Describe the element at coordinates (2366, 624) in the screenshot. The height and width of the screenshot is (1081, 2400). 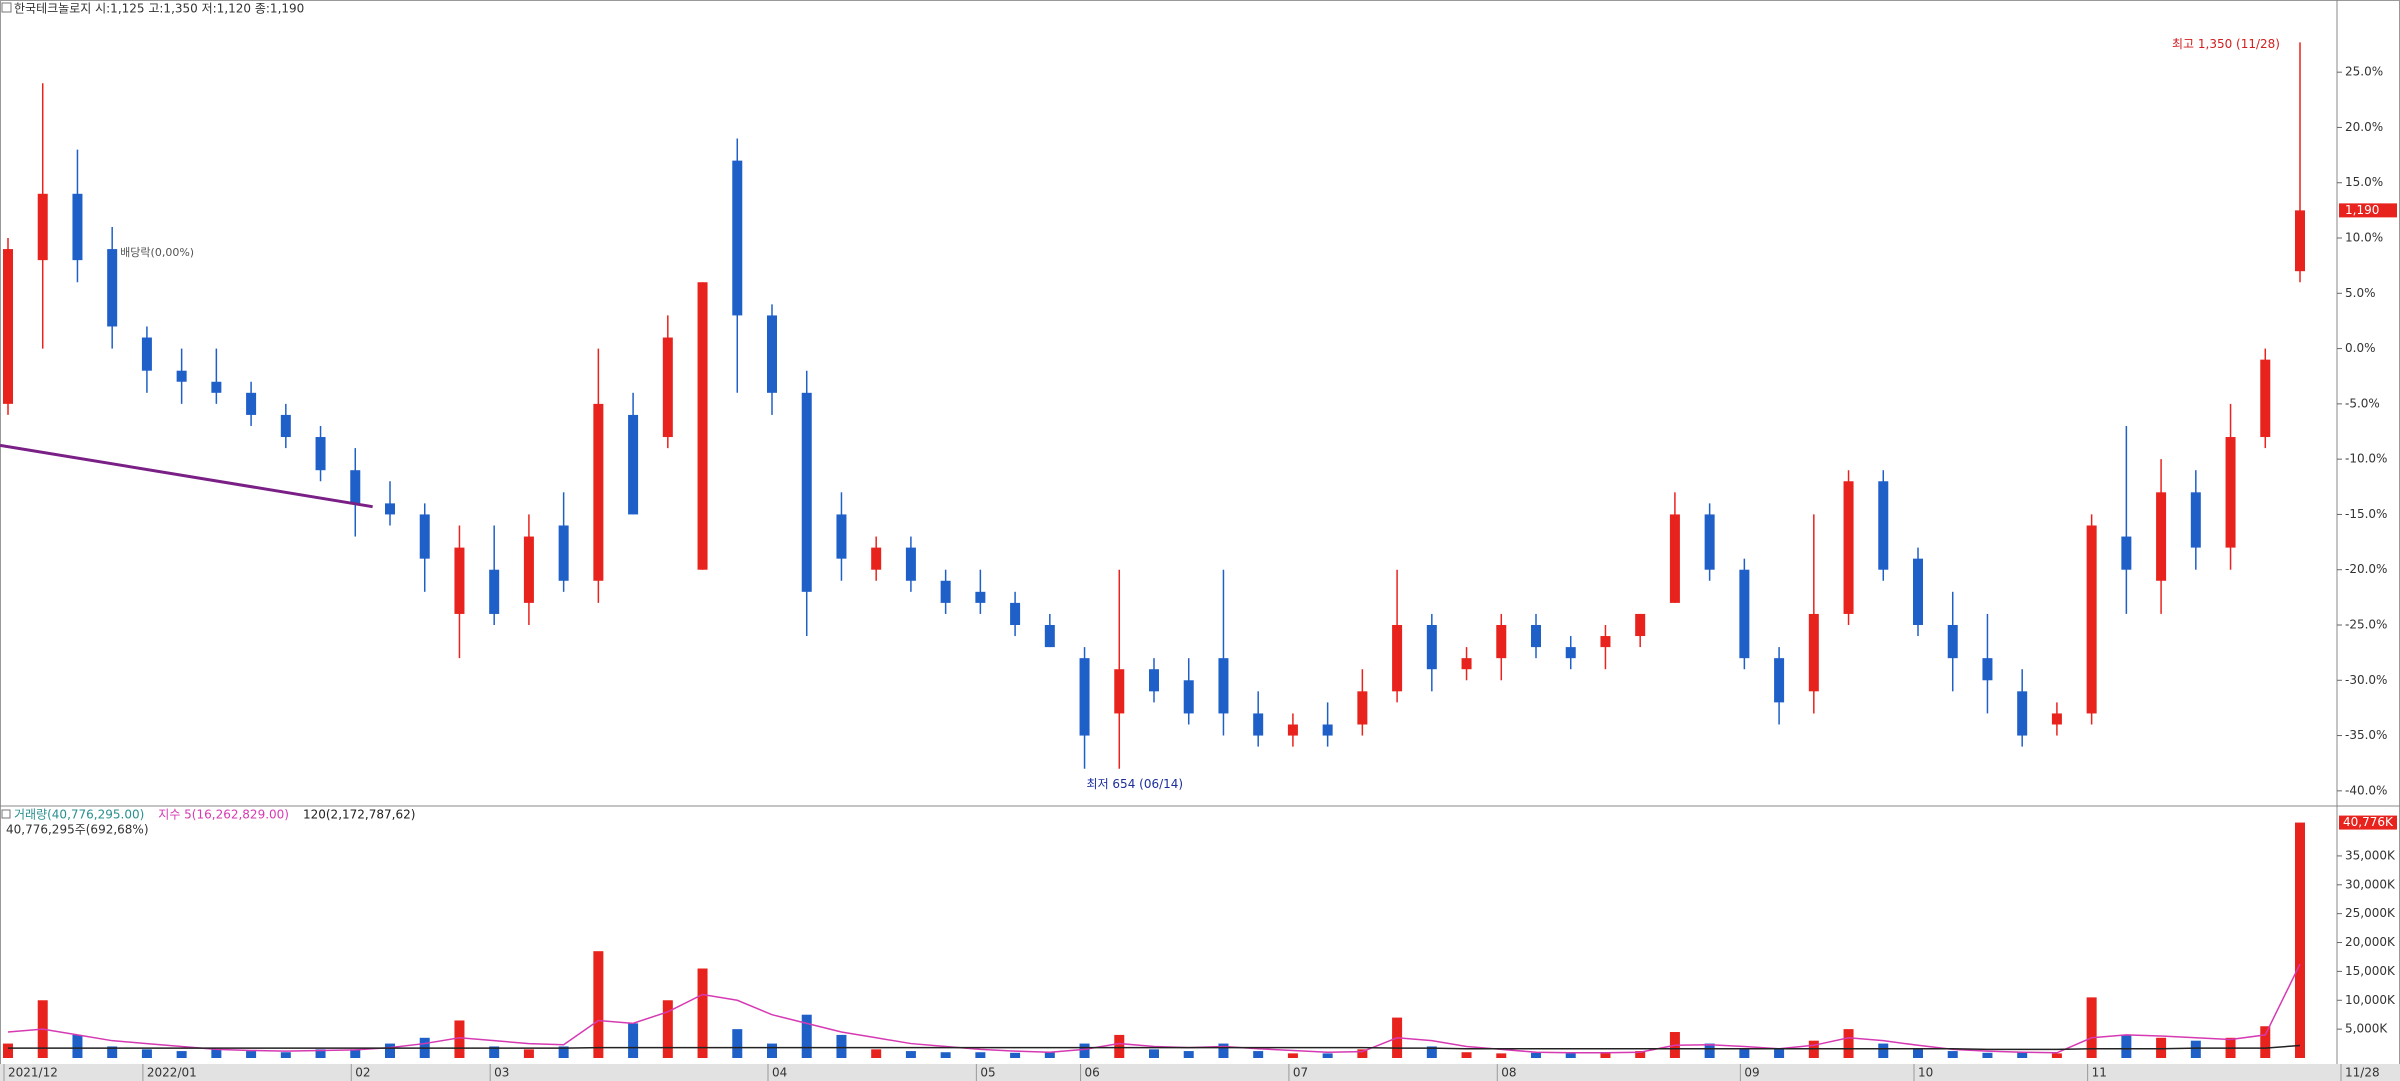
I see `y-tick-label: -25.0%` at that location.